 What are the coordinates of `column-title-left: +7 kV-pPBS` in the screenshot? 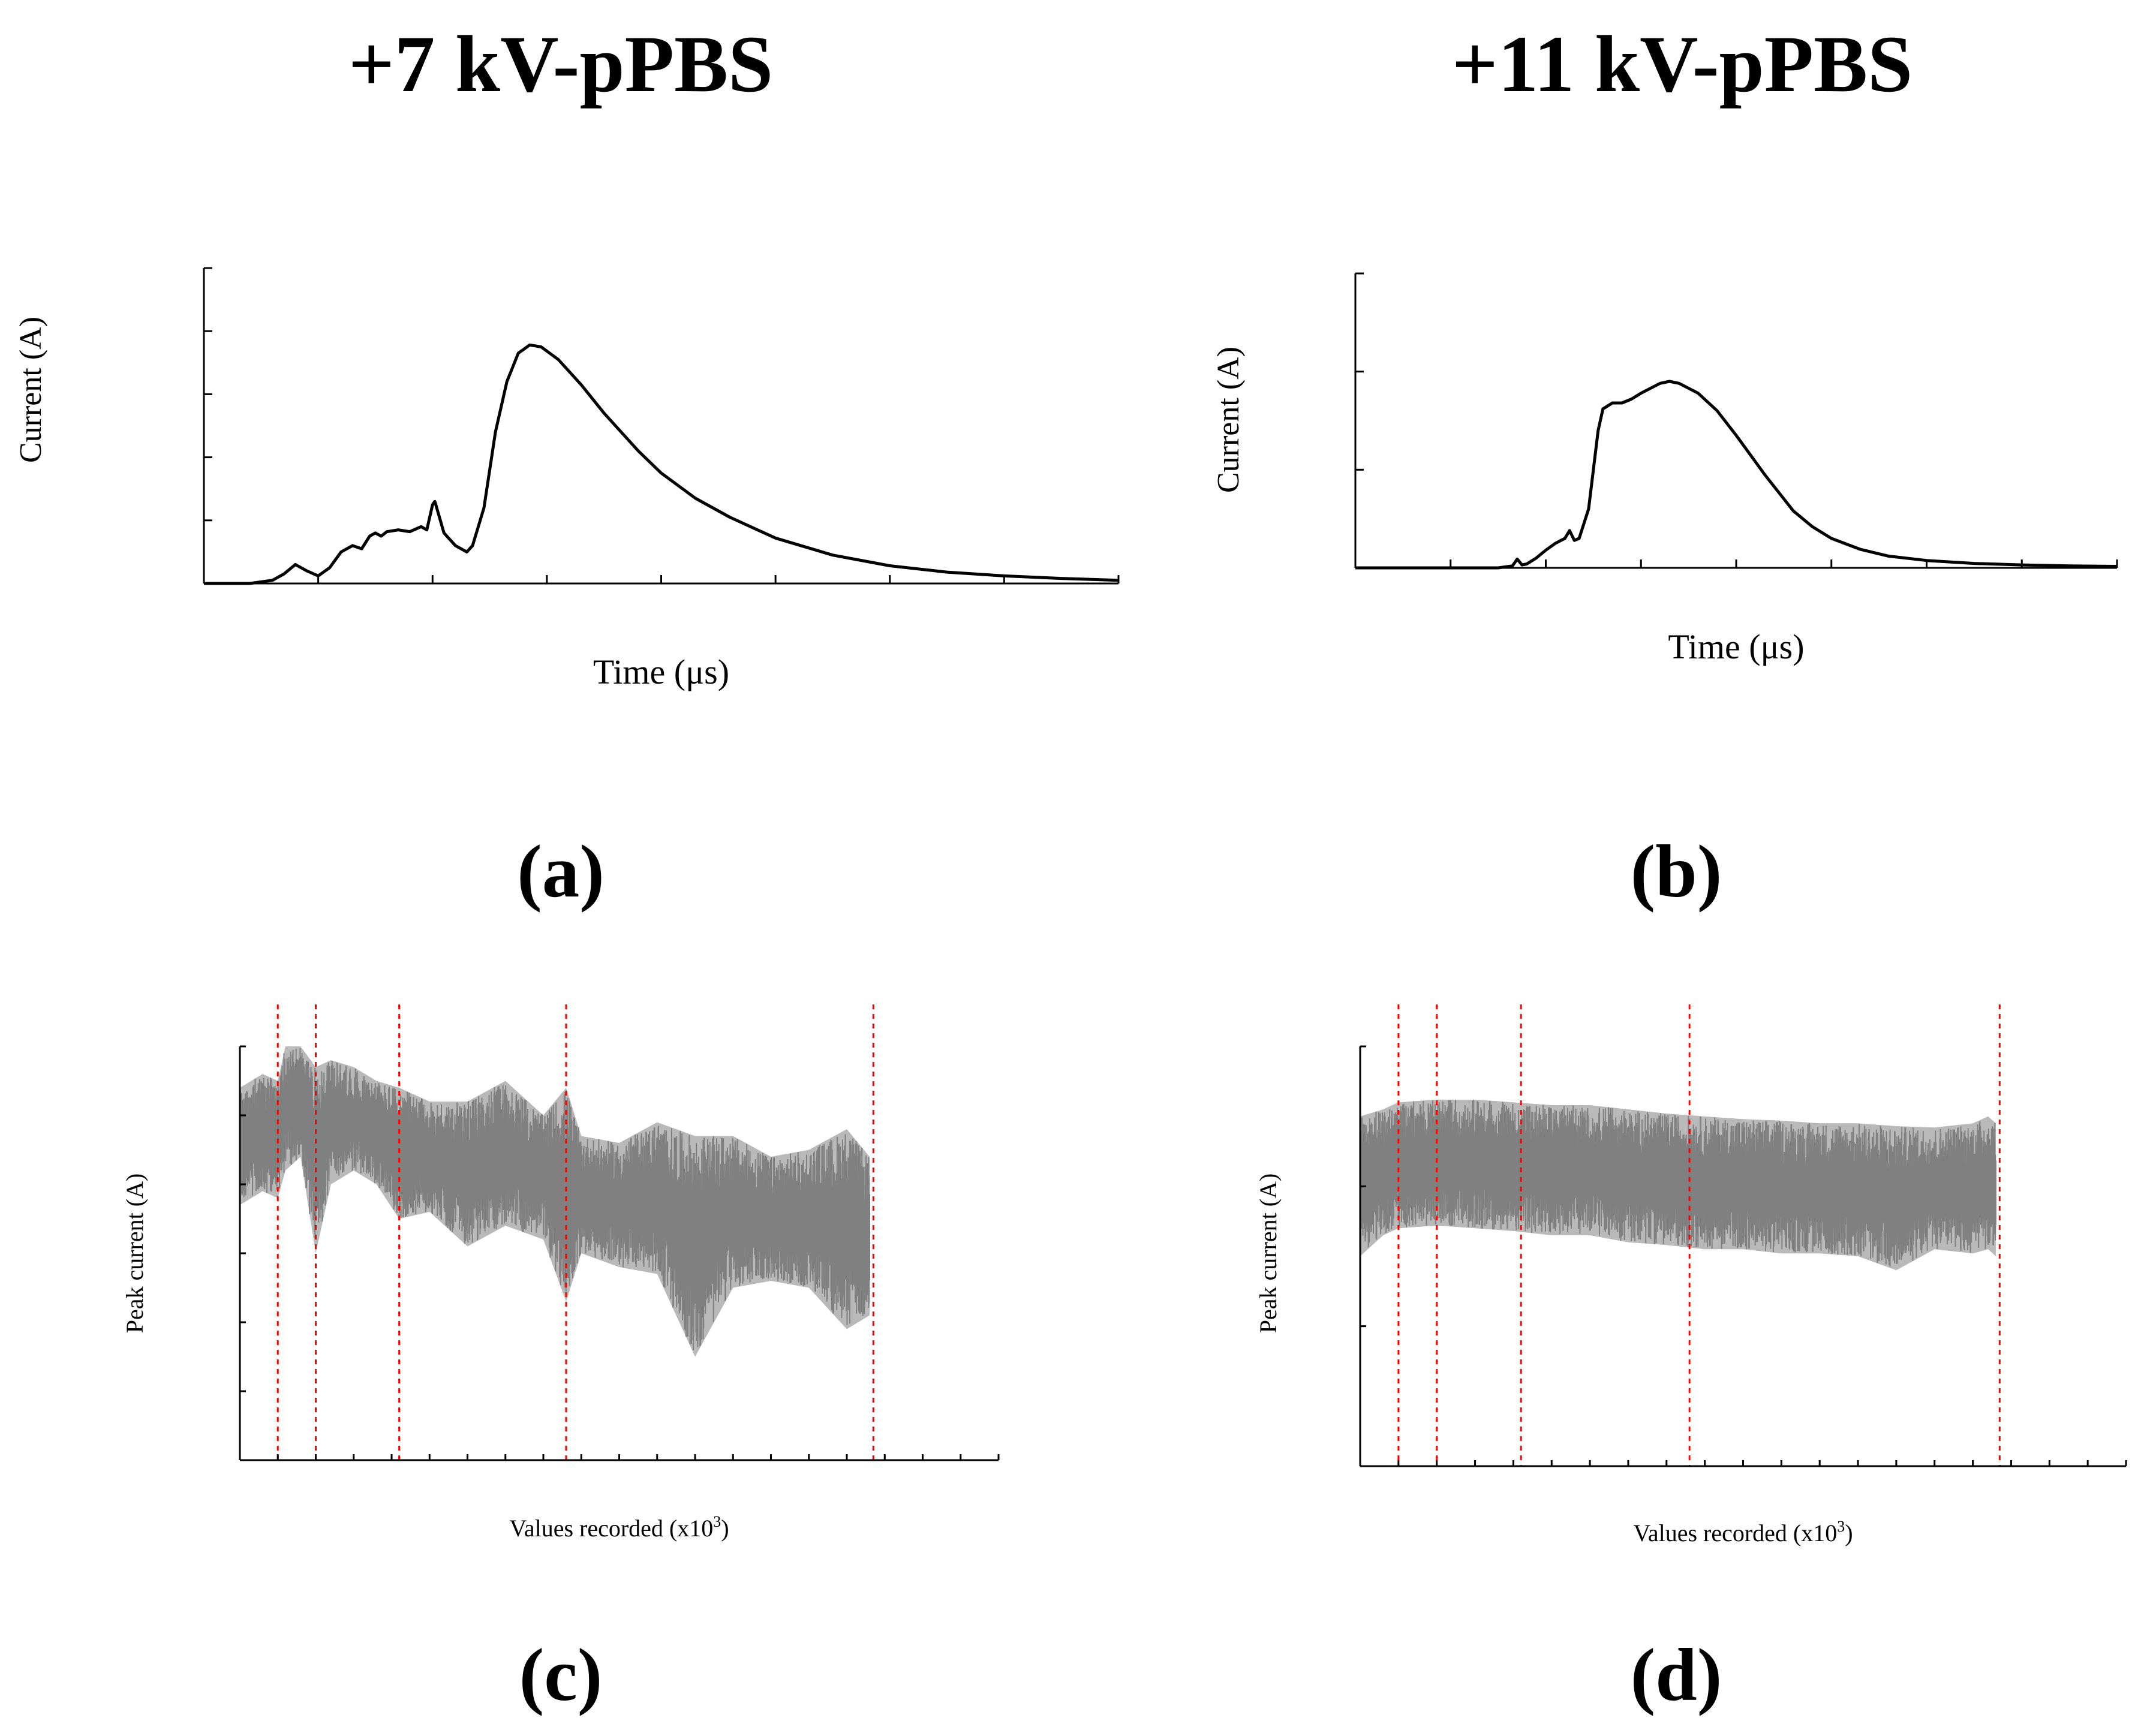 It's located at (560, 64).